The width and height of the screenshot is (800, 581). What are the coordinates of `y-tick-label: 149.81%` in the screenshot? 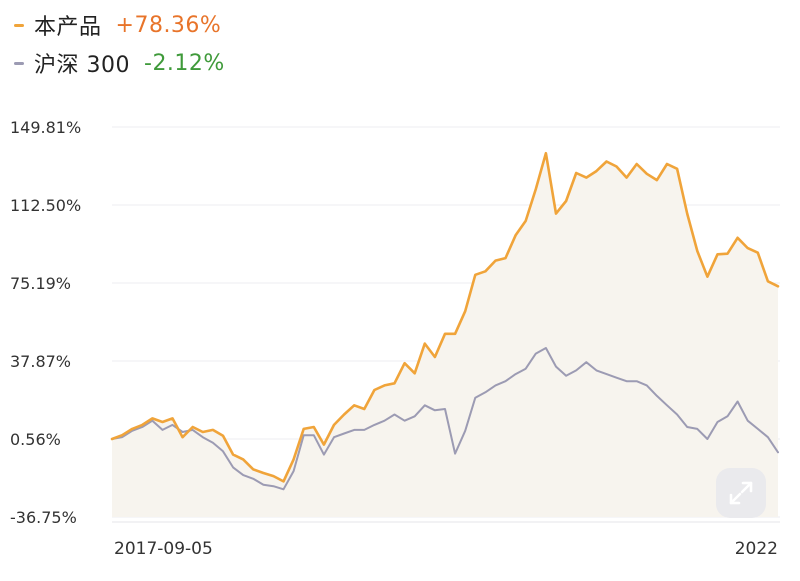 It's located at (45, 127).